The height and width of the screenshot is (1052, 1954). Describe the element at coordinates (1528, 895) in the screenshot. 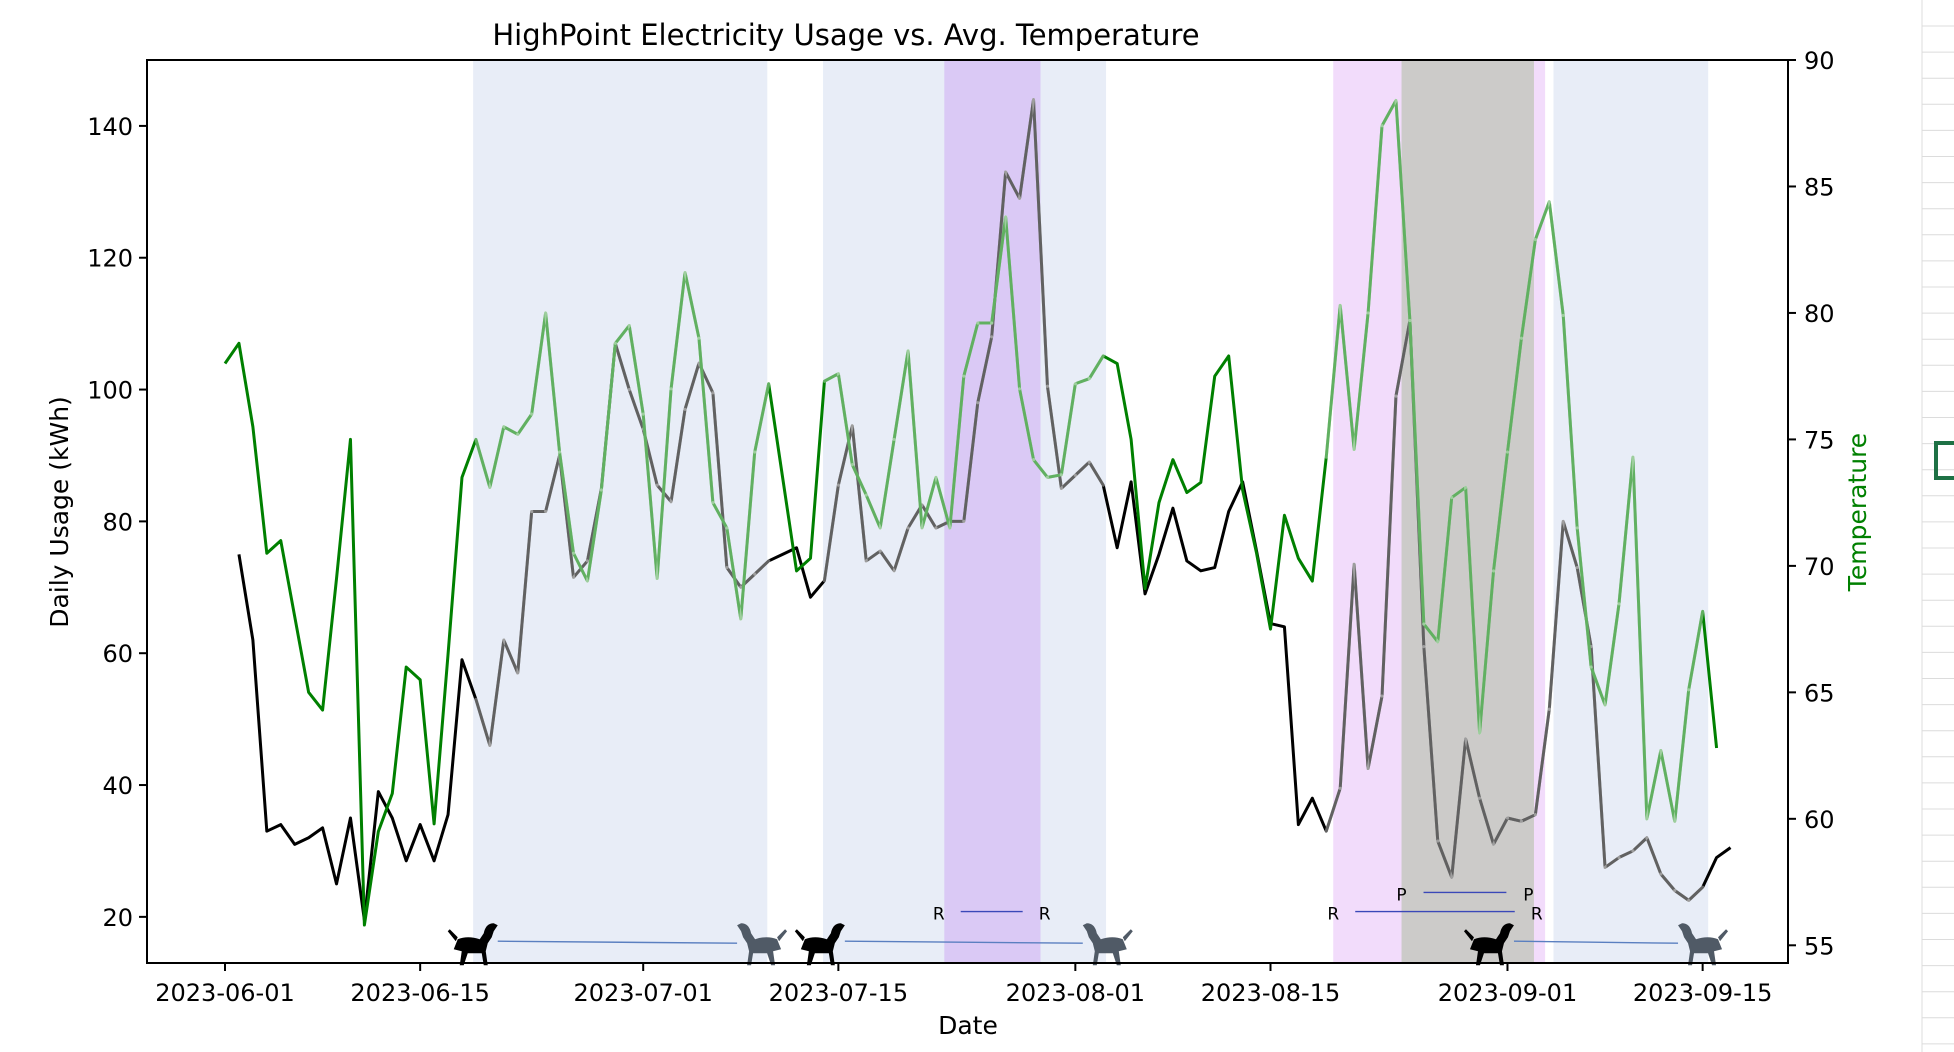

I see `label-span-end: P` at that location.